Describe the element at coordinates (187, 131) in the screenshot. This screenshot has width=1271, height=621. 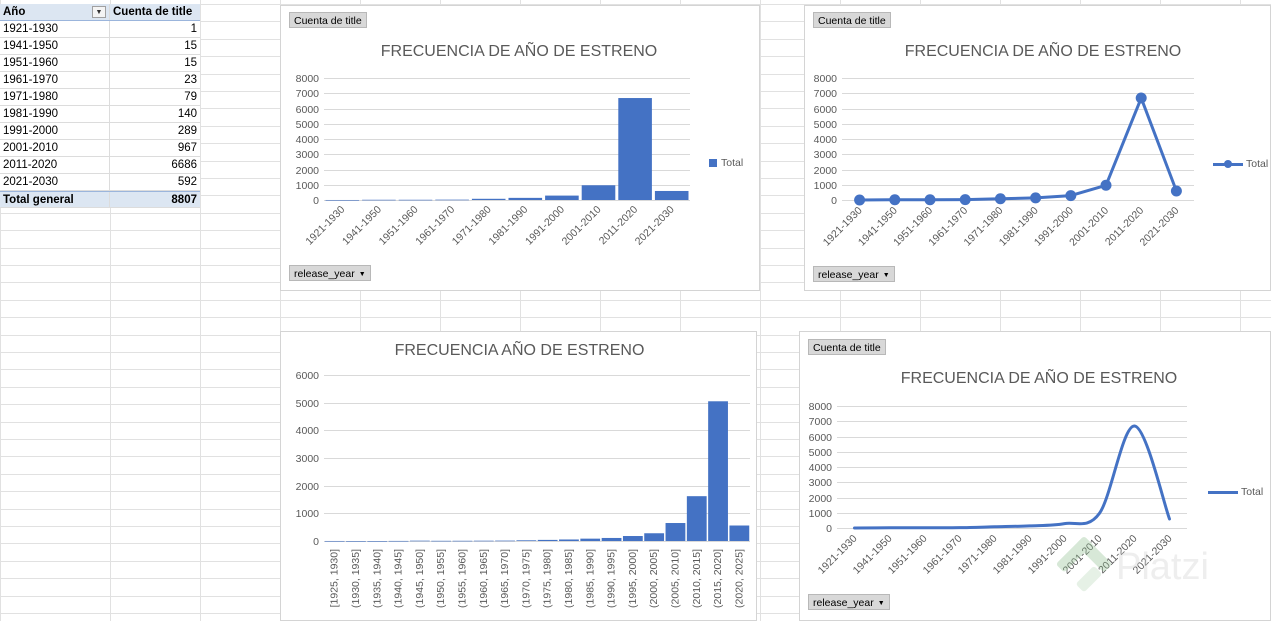
I see `pivot-row-value: 289` at that location.